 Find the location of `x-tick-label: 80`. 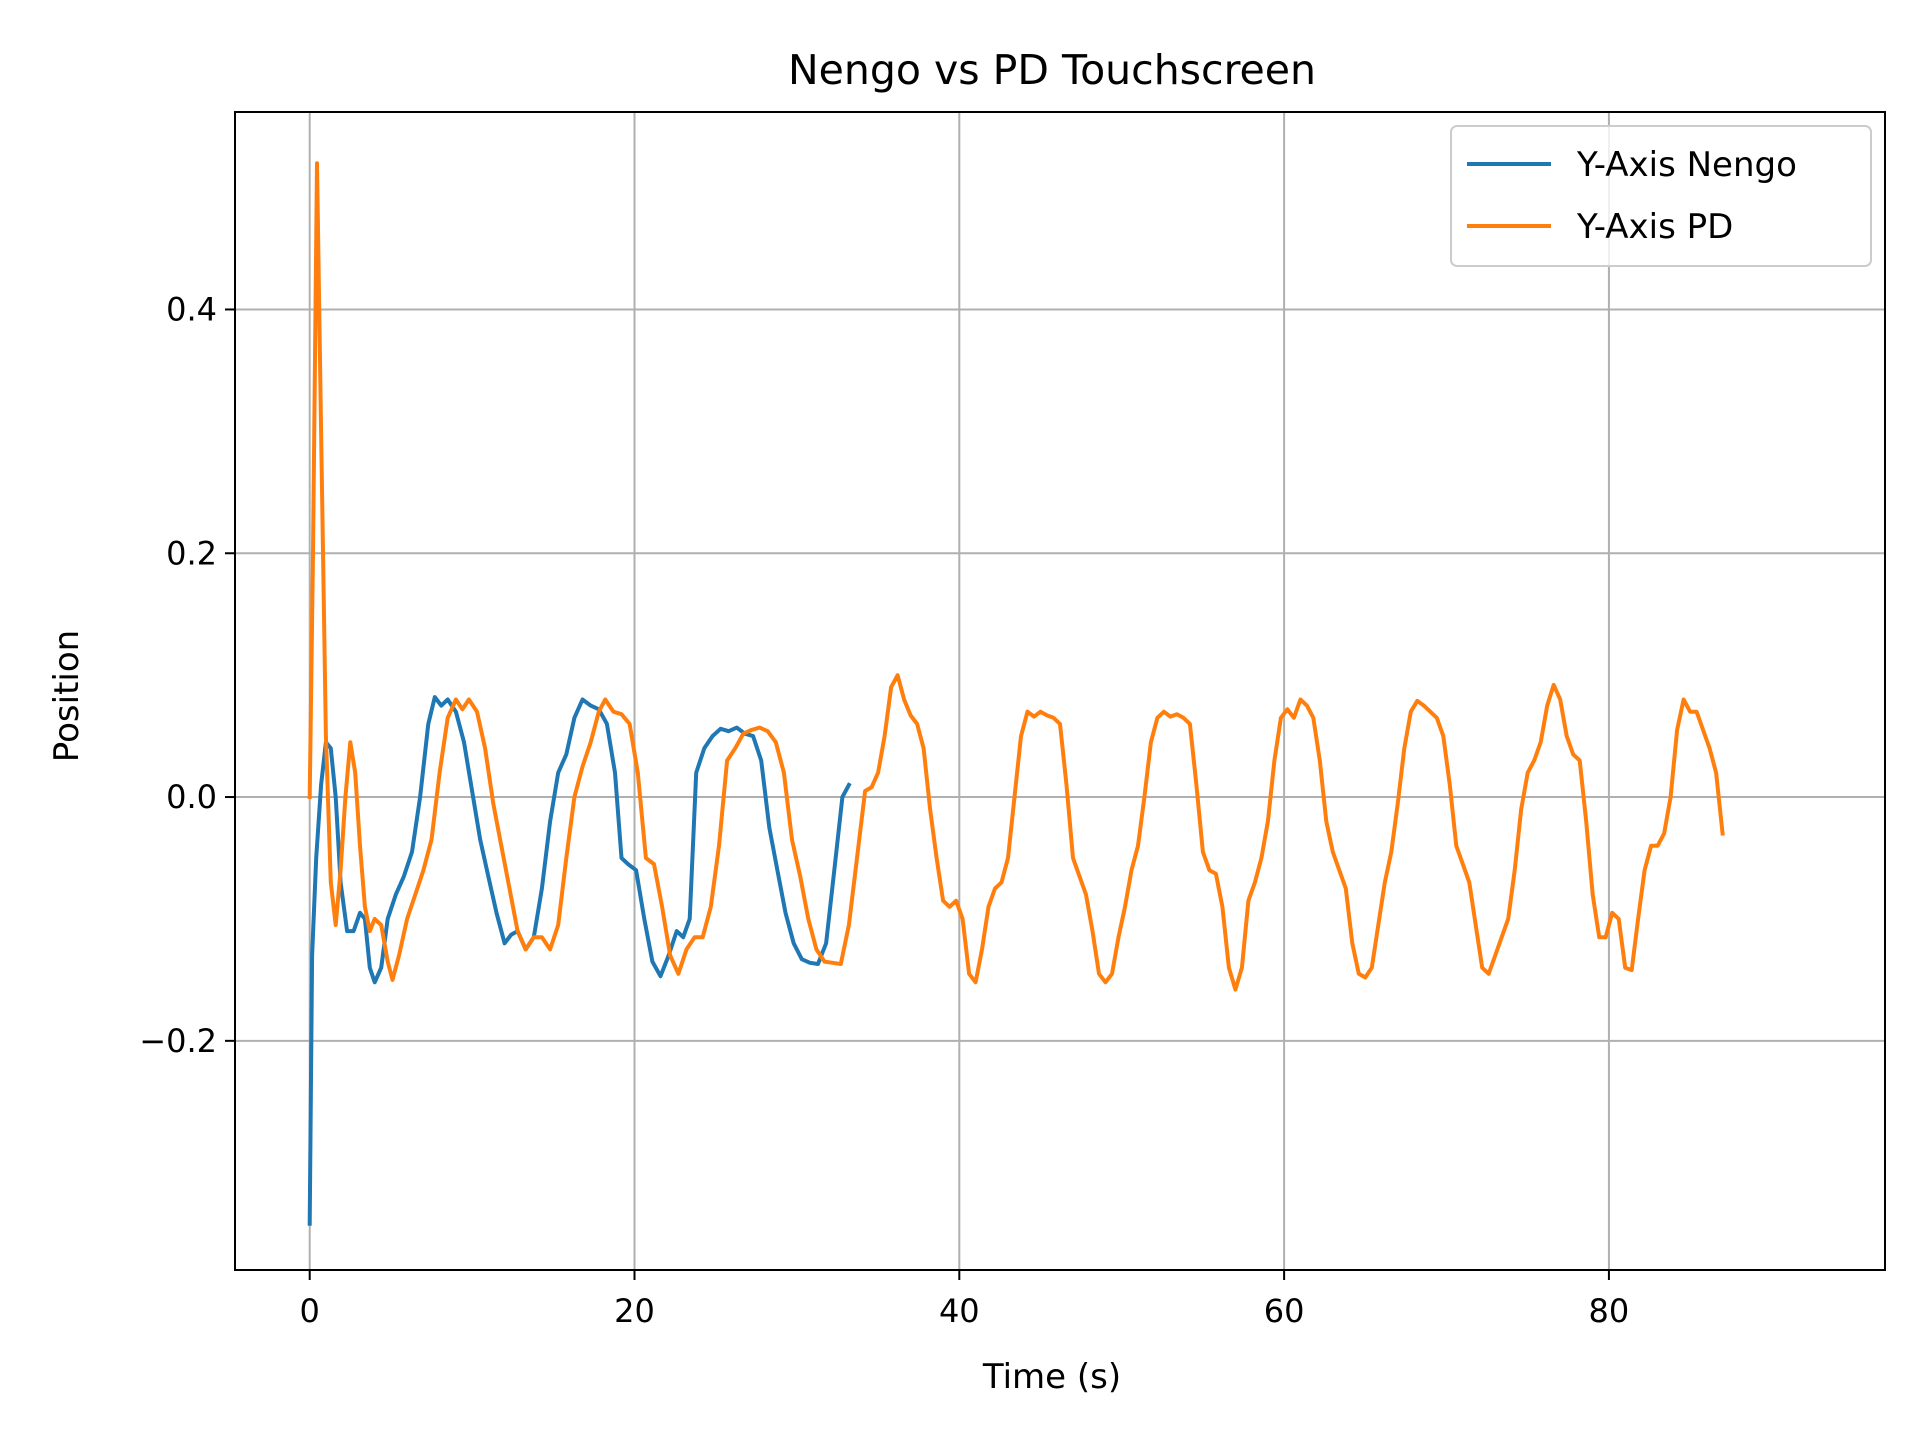

x-tick-label: 80 is located at coordinates (1609, 1311).